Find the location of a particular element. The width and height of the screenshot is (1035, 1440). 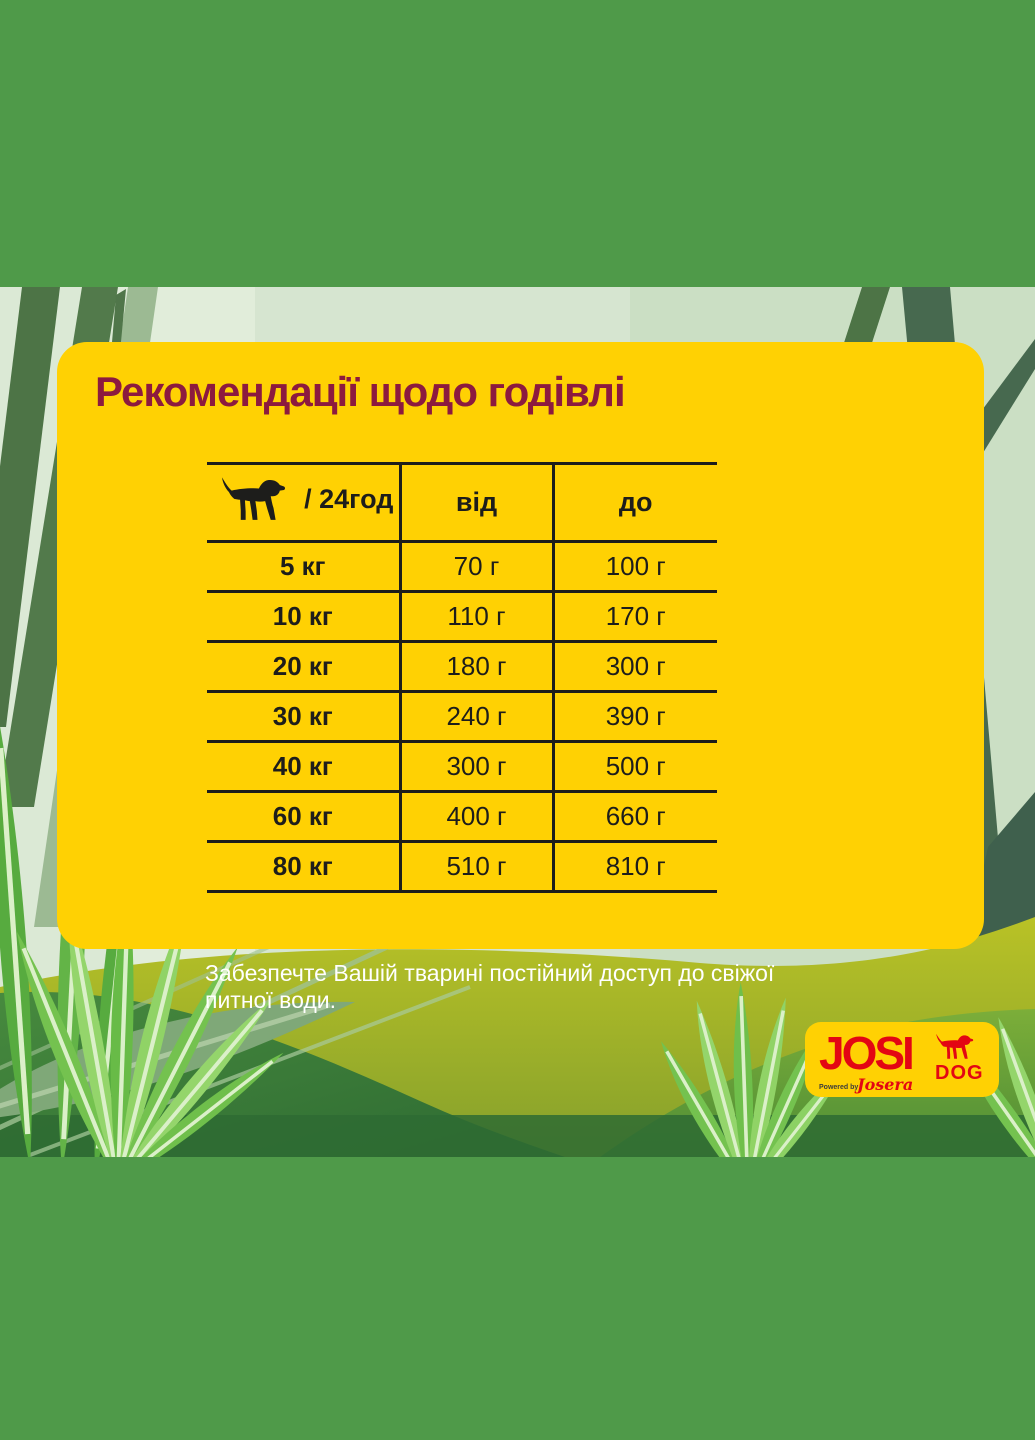

josidog-logo: JOSI DOG Powered by Josera is located at coordinates (902, 1059).